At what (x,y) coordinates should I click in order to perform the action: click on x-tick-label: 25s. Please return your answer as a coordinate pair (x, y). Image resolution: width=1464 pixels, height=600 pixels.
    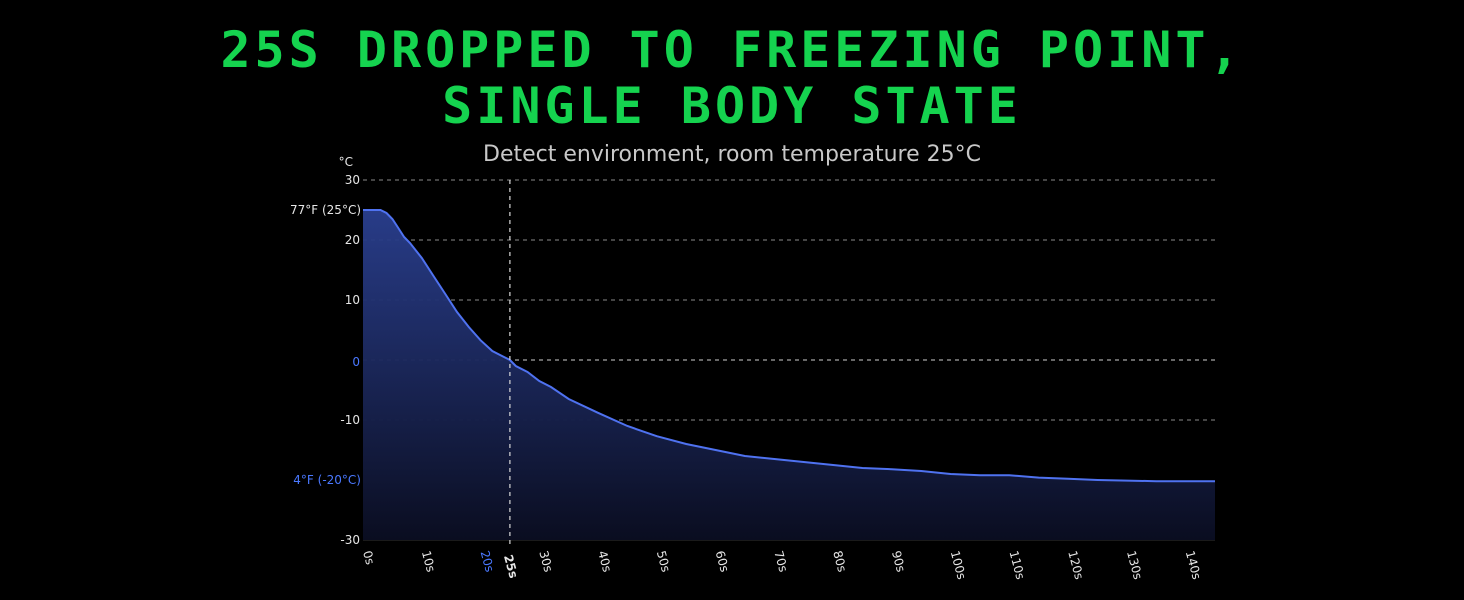
    Looking at the image, I should click on (511, 566).